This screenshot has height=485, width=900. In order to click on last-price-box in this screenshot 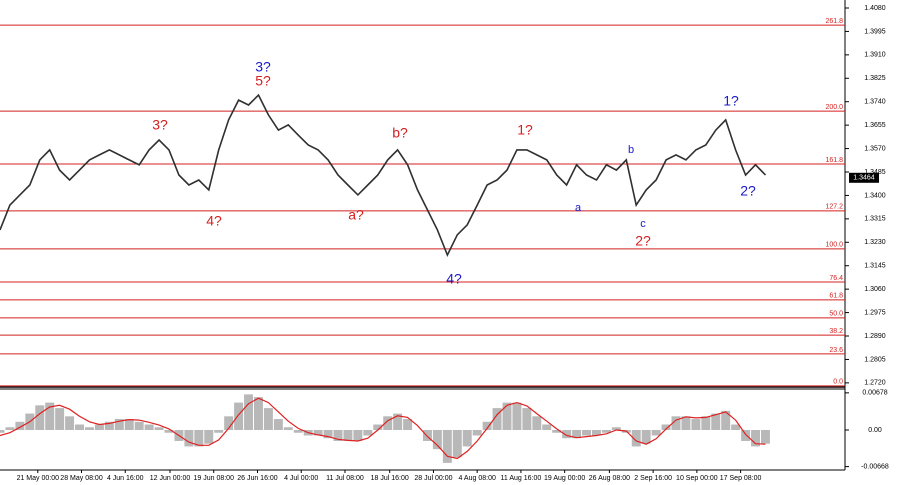, I will do `click(864, 177)`.